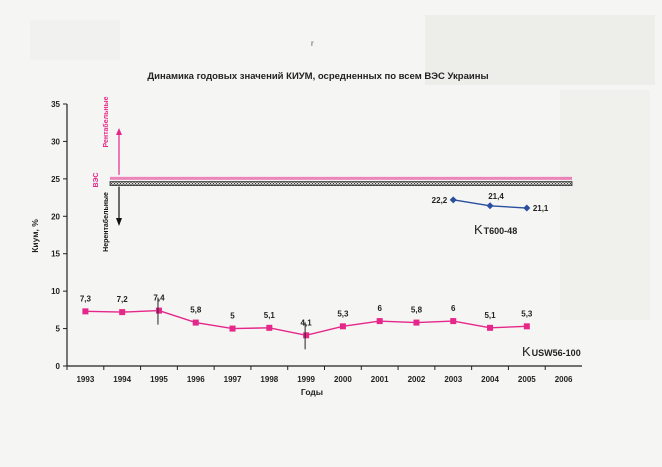  I want to click on data-label: 5,8, so click(417, 310).